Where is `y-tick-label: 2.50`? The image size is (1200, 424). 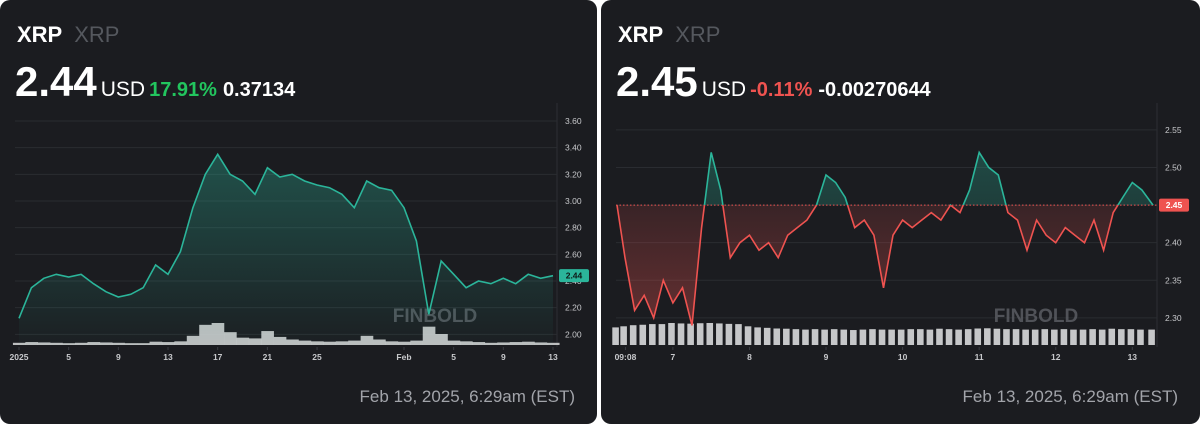 y-tick-label: 2.50 is located at coordinates (1173, 167).